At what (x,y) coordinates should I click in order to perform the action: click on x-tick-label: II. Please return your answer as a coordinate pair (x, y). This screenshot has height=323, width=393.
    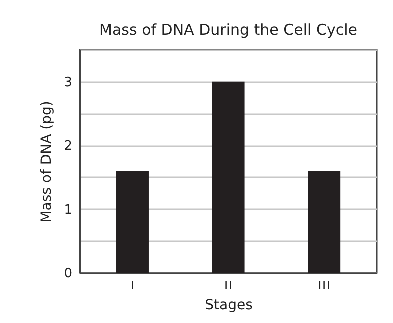
    Looking at the image, I should click on (228, 285).